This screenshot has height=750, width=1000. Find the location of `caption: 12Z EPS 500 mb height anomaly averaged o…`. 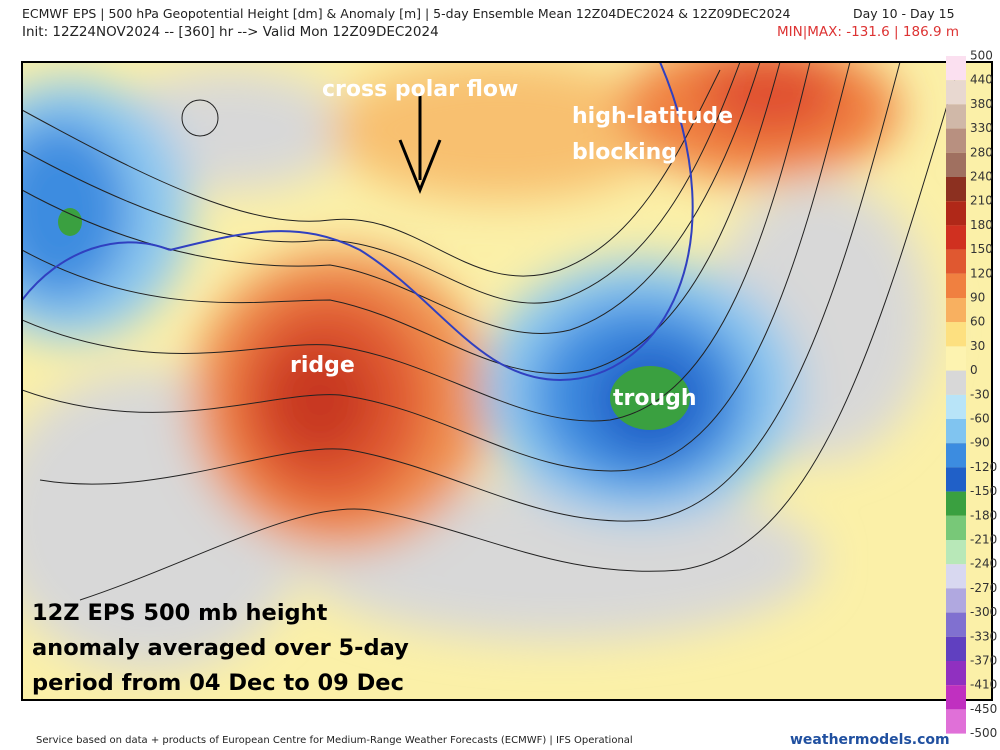

caption: 12Z EPS 500 mb height anomaly averaged o… is located at coordinates (220, 648).